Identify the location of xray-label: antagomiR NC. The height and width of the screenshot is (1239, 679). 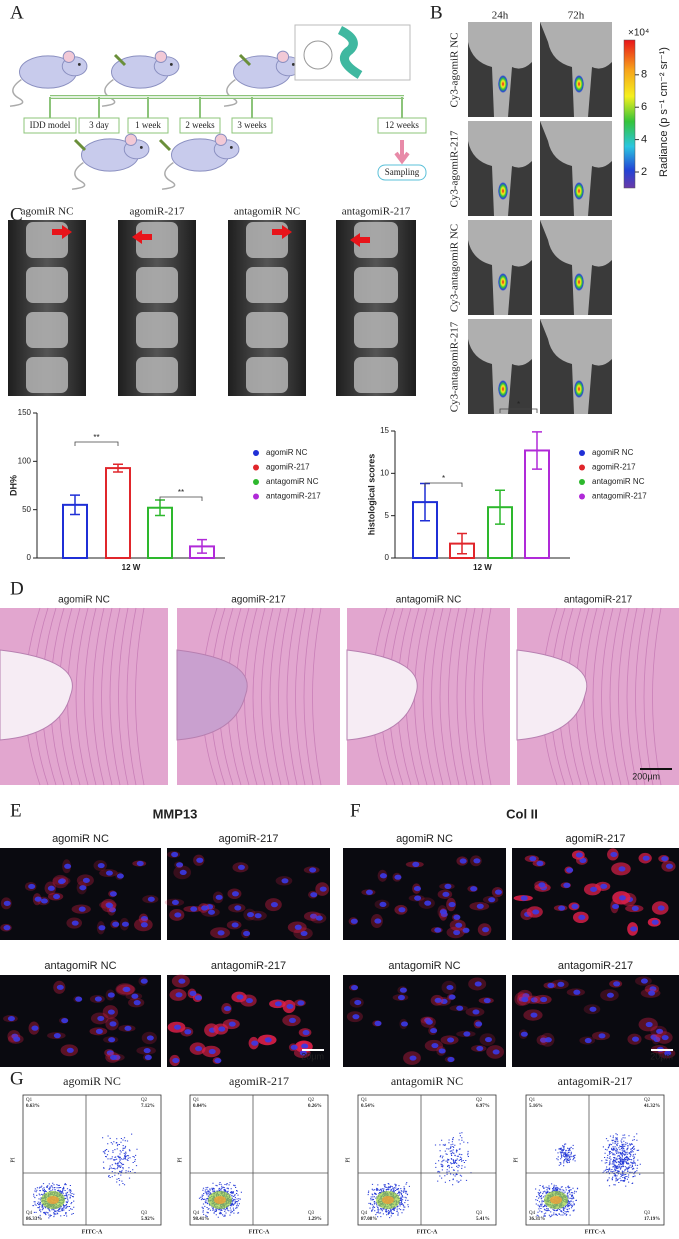
(267, 212).